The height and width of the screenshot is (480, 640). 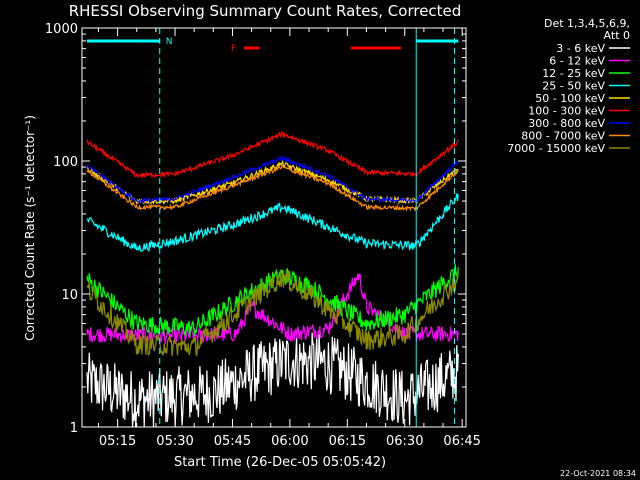 What do you see at coordinates (580, 48) in the screenshot?
I see `legend-label-0: 3 - 6 keV` at bounding box center [580, 48].